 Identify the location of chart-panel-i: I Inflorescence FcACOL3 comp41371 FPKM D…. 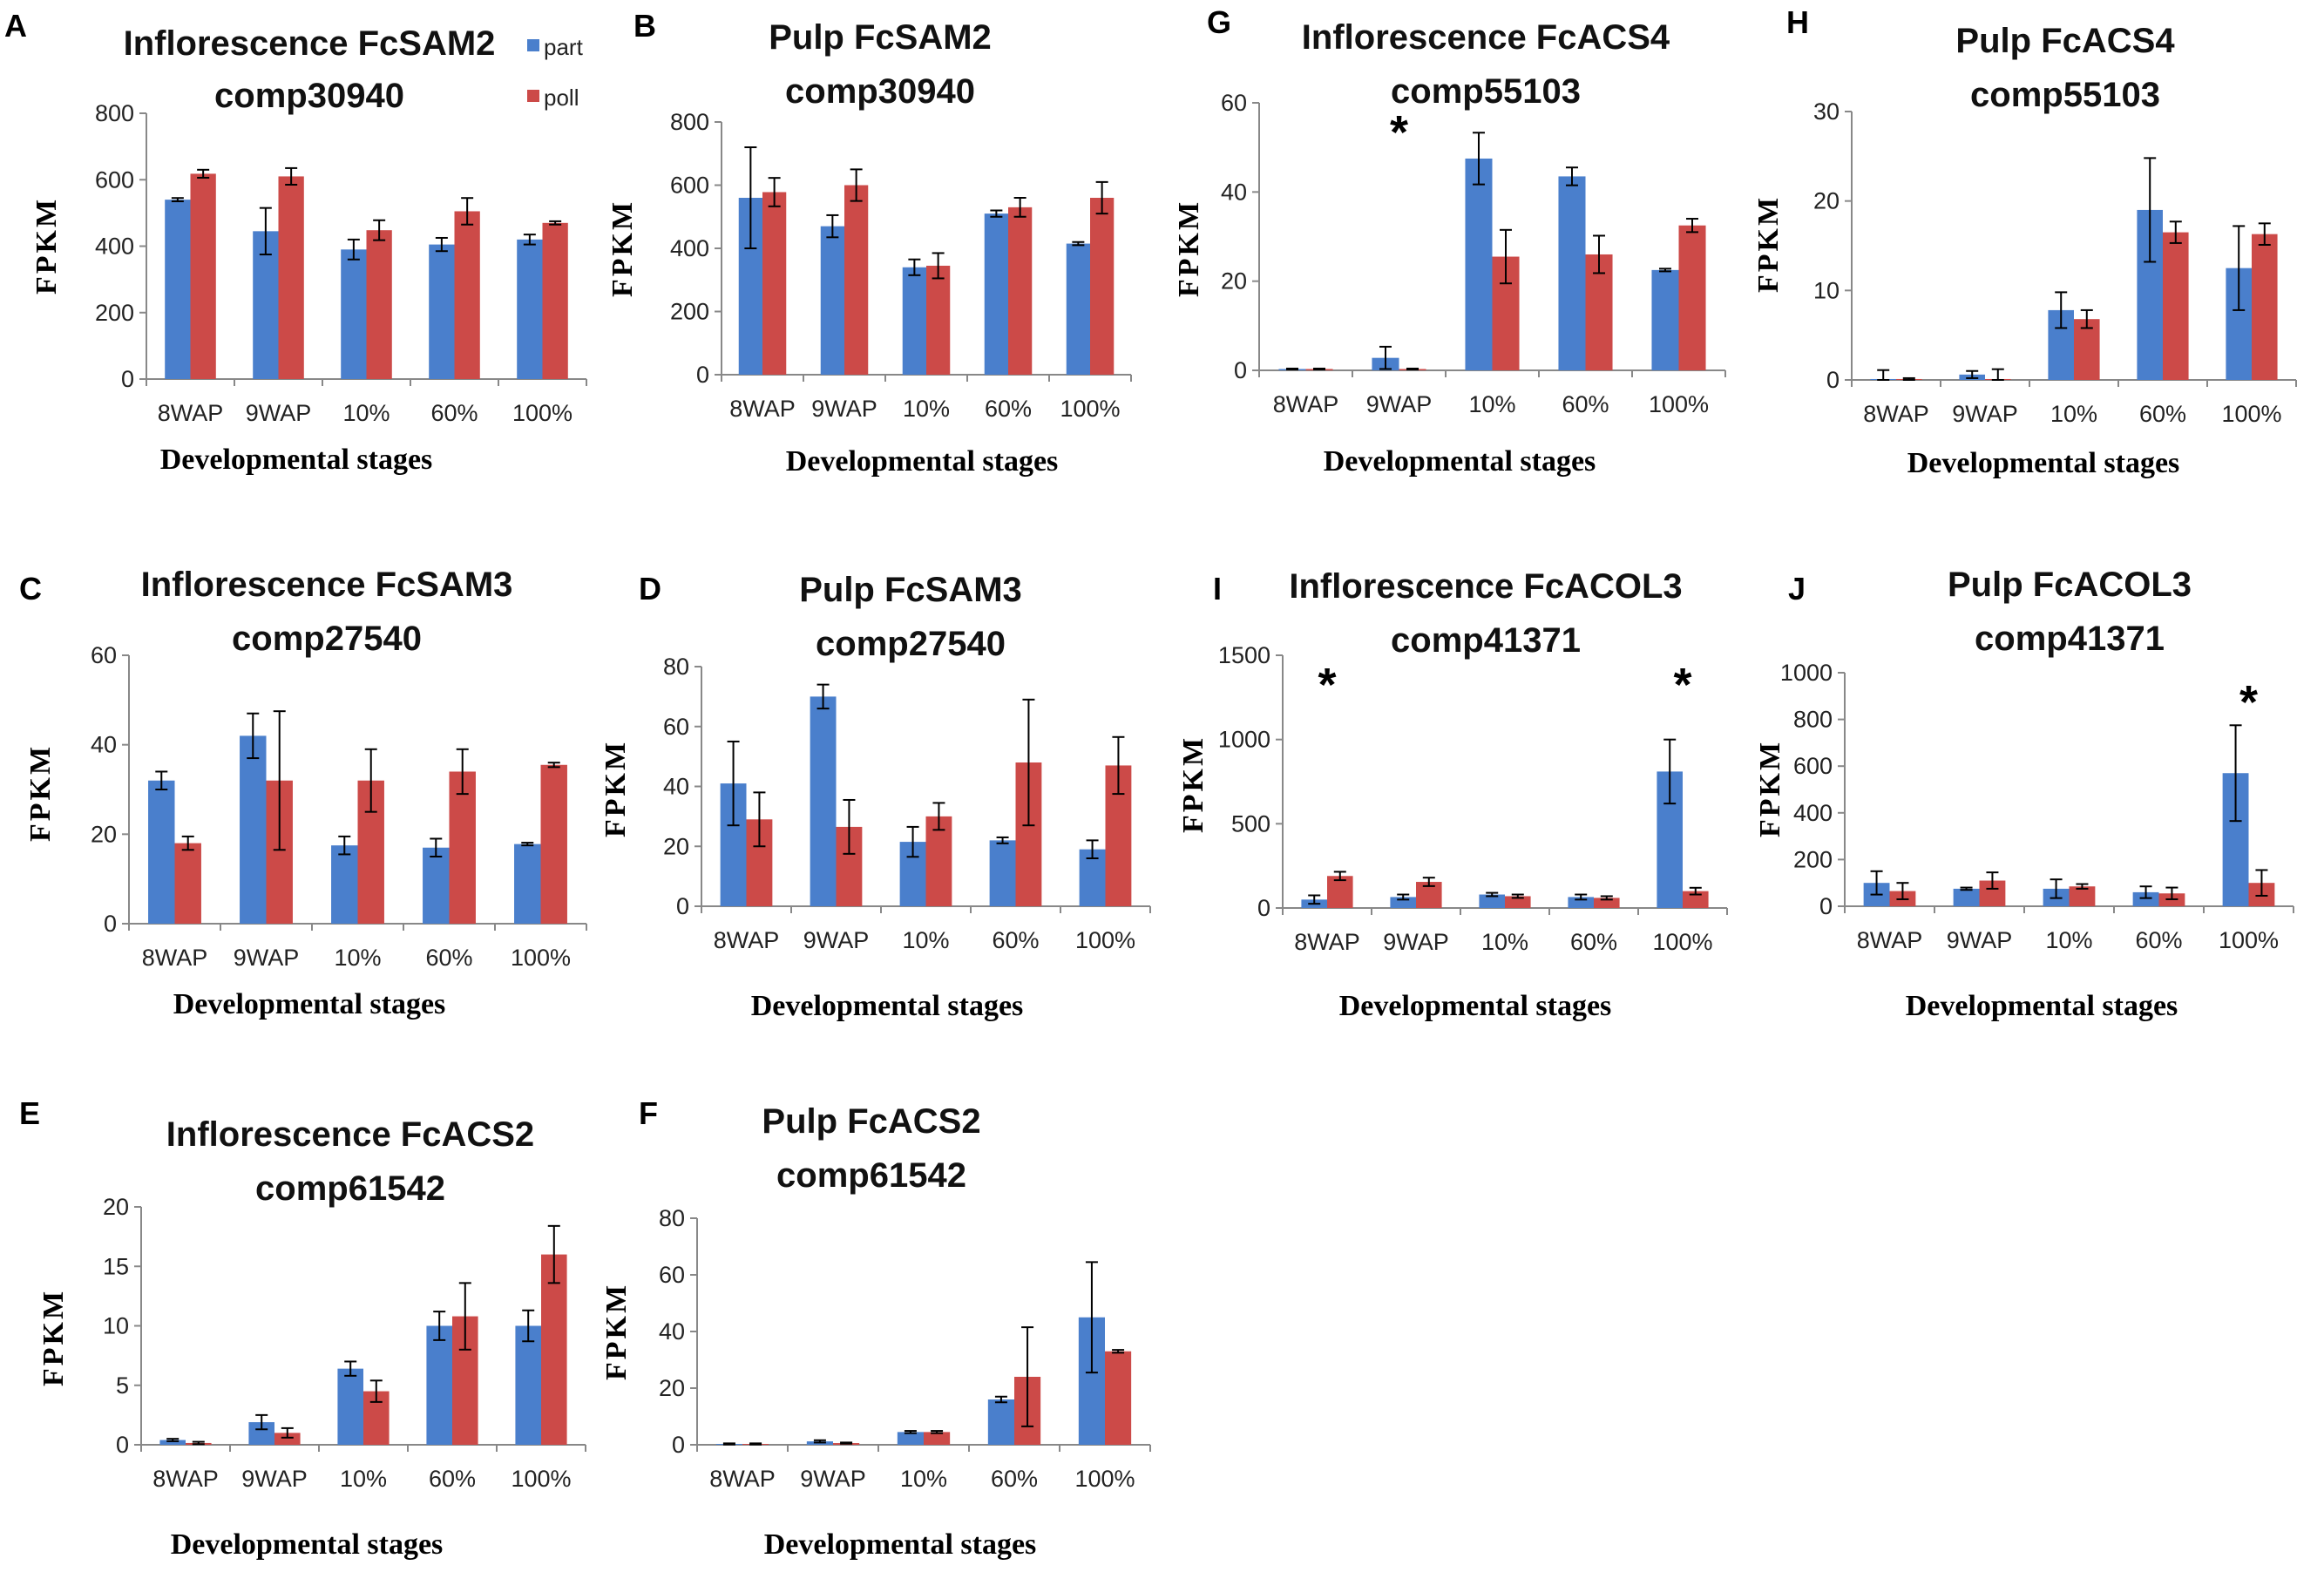
(1452, 794).